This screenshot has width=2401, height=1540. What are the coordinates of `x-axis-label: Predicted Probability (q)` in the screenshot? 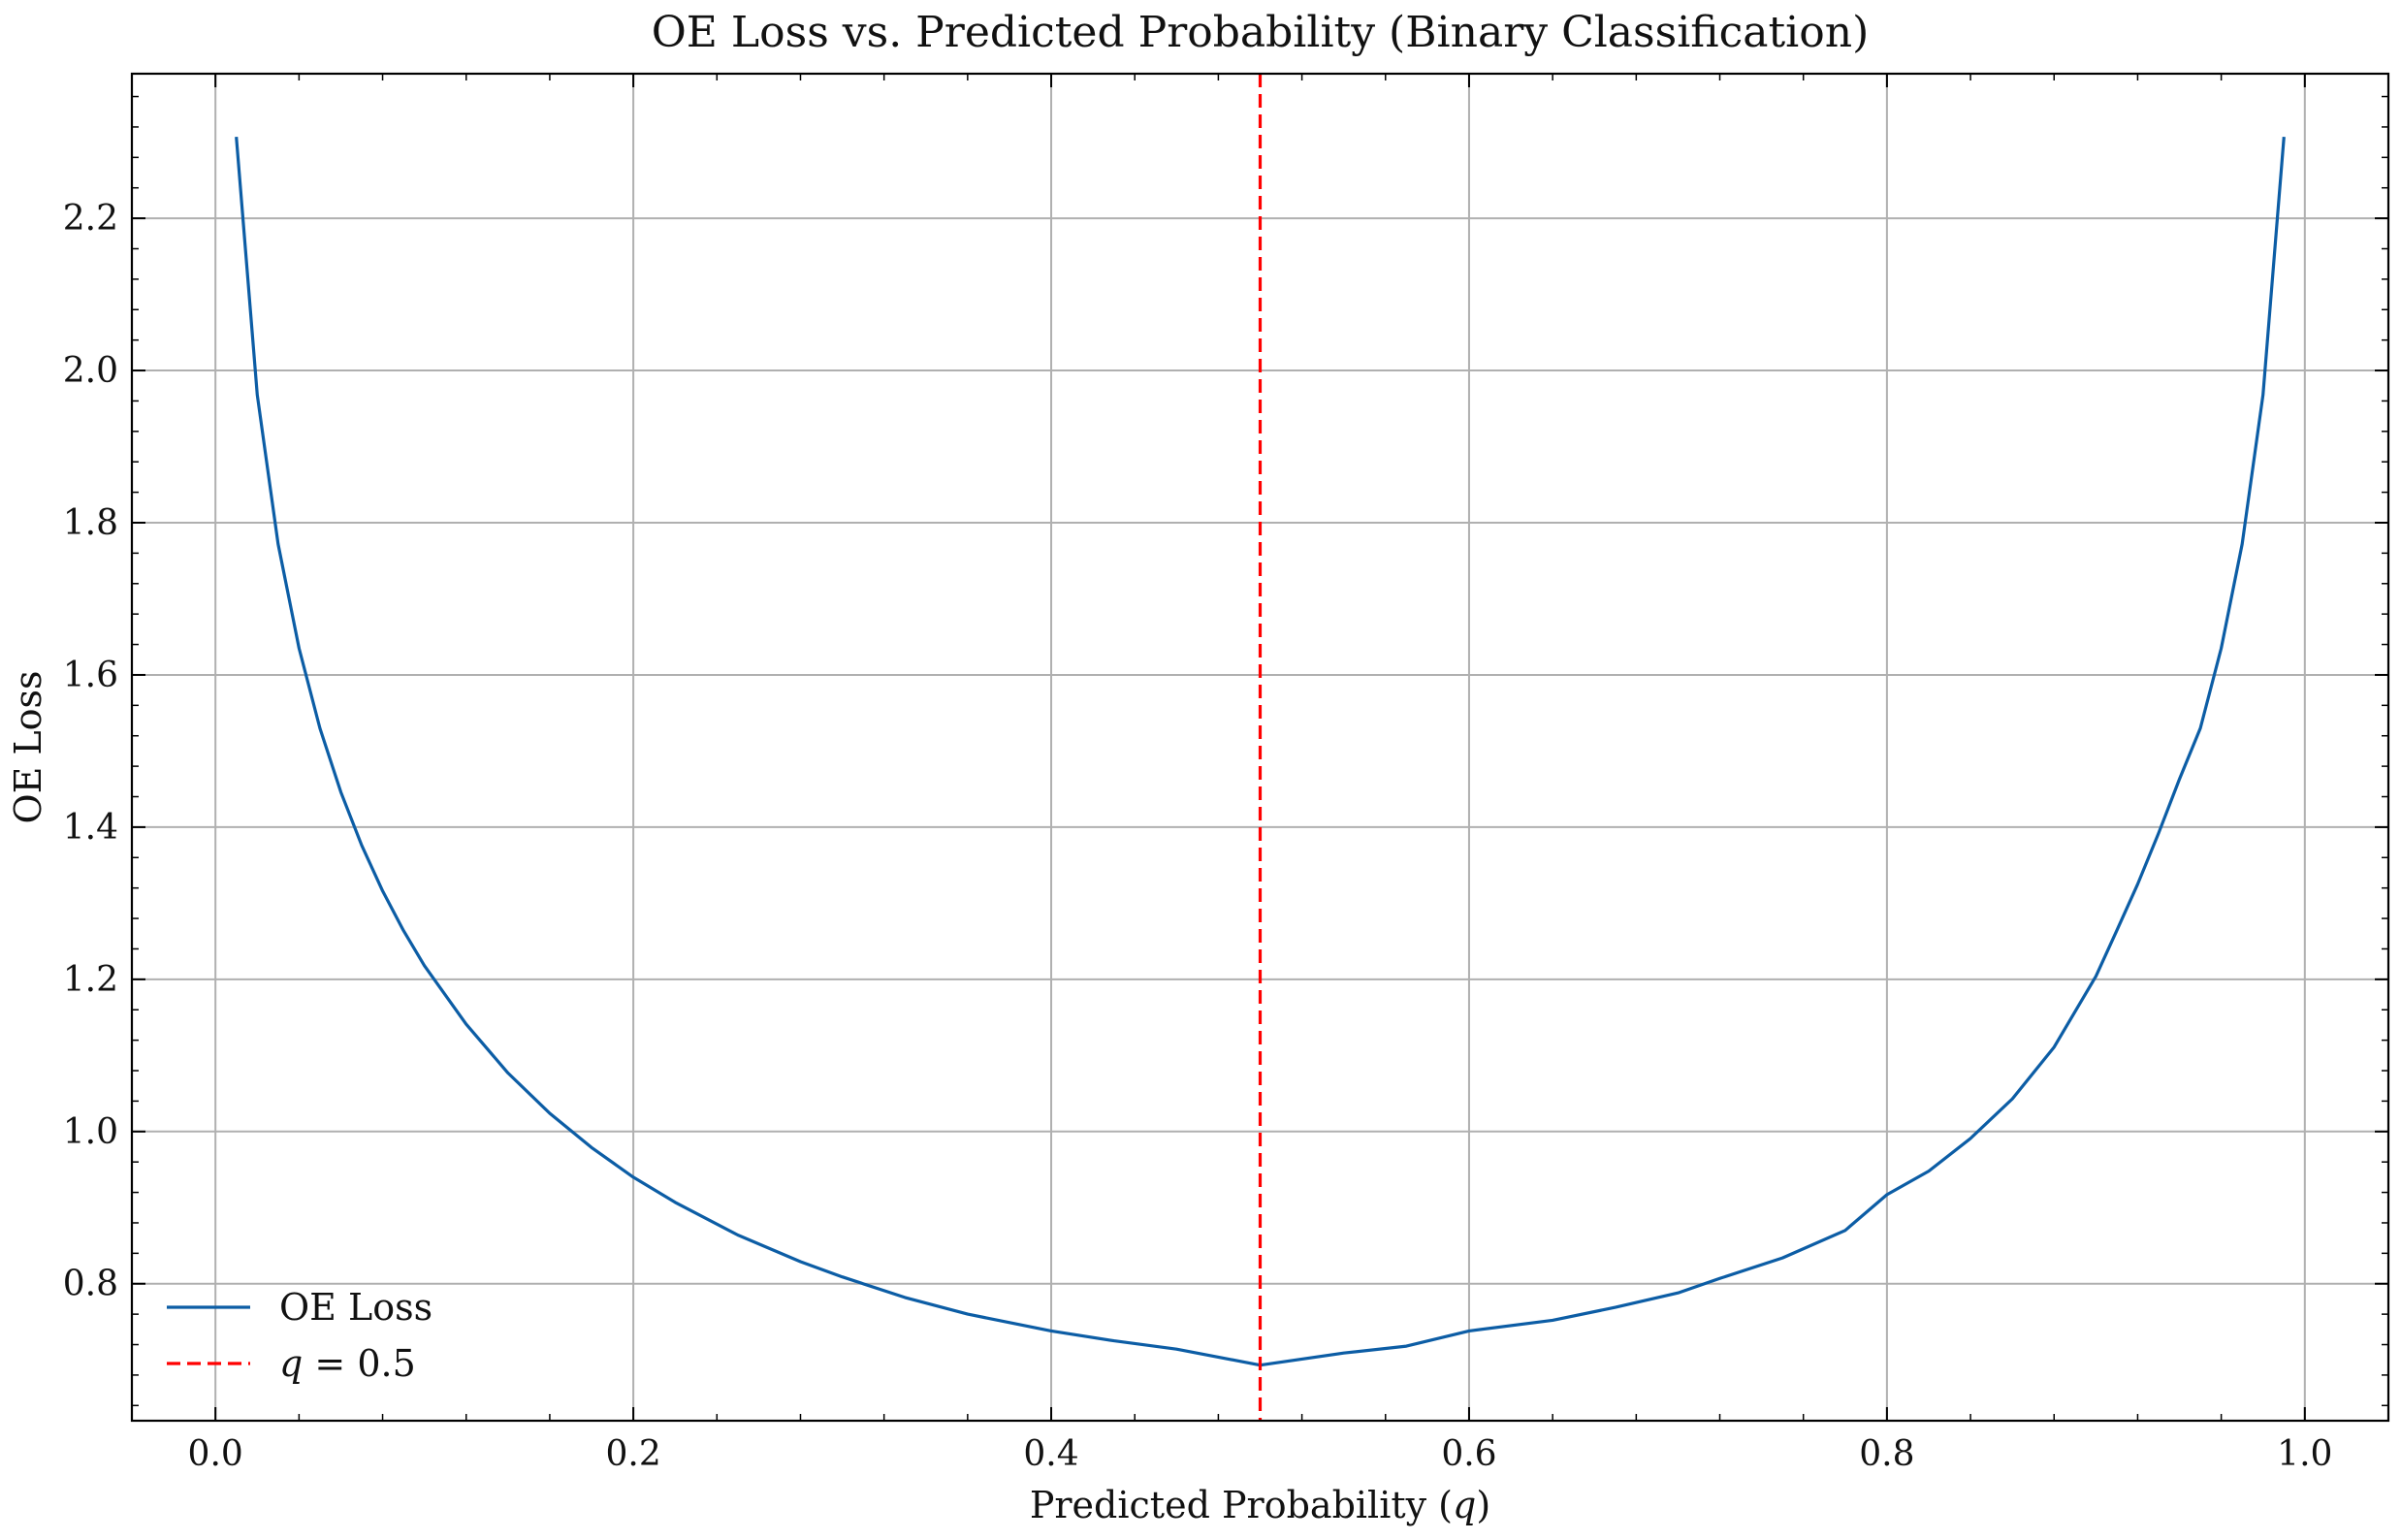 It's located at (1260, 1505).